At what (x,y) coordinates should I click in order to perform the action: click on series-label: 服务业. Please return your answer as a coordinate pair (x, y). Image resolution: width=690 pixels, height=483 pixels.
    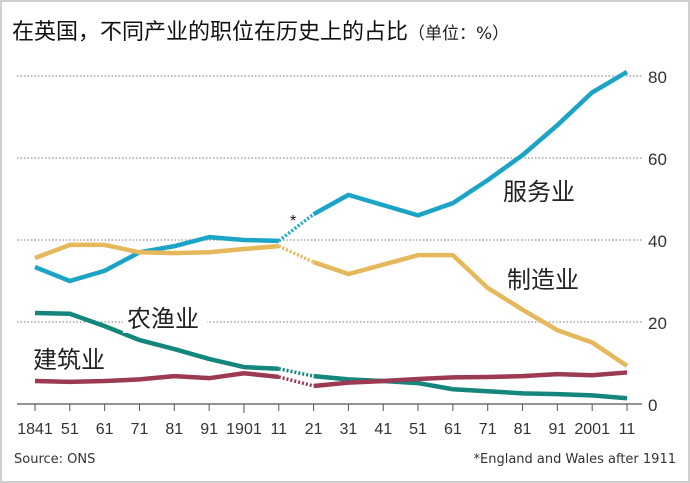
    Looking at the image, I should click on (539, 192).